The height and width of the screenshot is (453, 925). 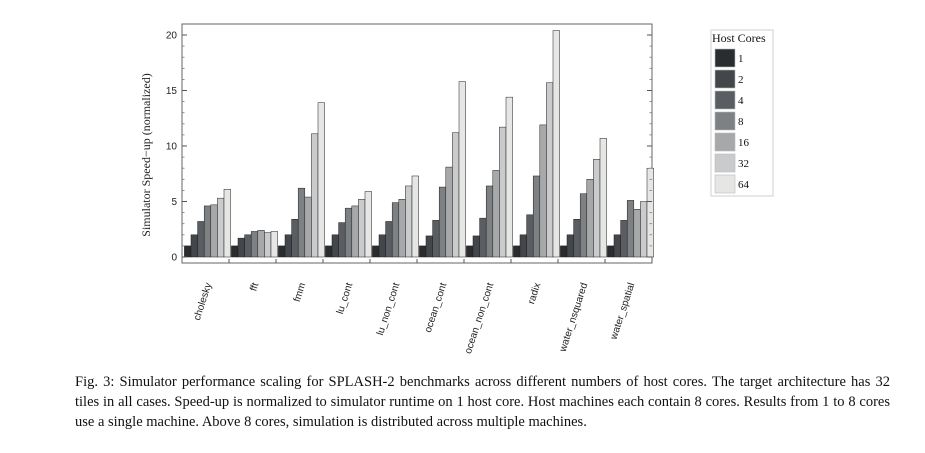 What do you see at coordinates (741, 122) in the screenshot?
I see `legend-label-8: 8` at bounding box center [741, 122].